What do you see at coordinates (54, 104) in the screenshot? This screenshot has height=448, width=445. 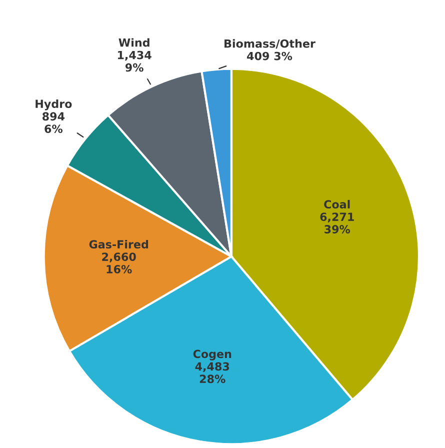 I see `slice-label: Hydro` at bounding box center [54, 104].